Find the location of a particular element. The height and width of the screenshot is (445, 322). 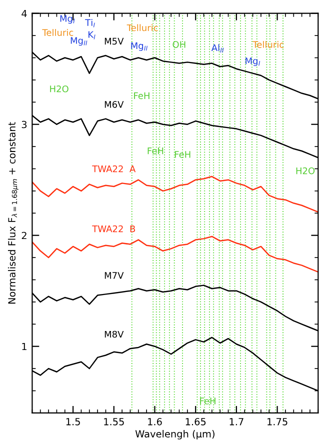

y-tick-label: 2 is located at coordinates (24, 236).